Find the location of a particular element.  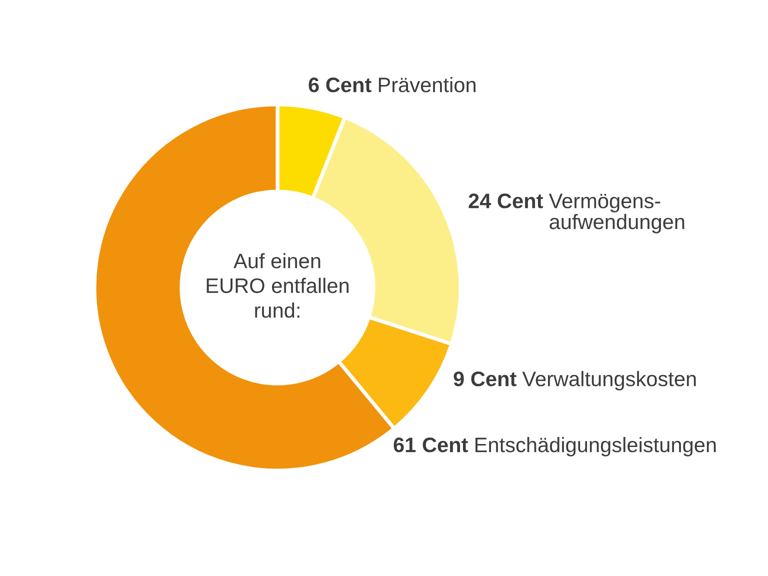

text: Auf einen EURO entfallen rund: is located at coordinates (277, 285).